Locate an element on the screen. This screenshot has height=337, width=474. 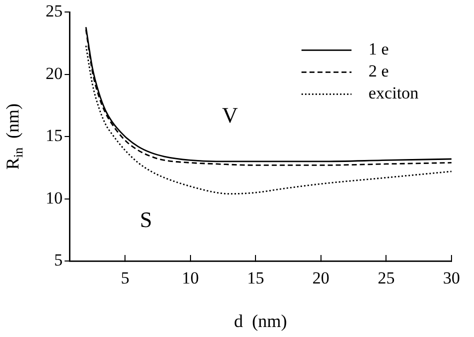
y-tick-label: 20 is located at coordinates (54, 73).